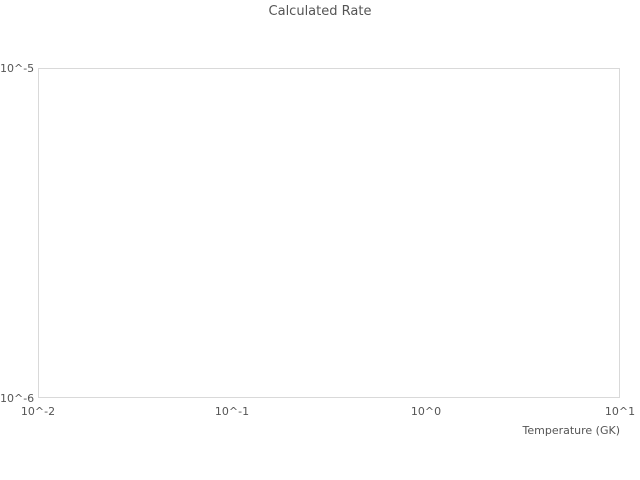  Describe the element at coordinates (620, 411) in the screenshot. I see `x-tick-label-1e1: 10^1` at that location.